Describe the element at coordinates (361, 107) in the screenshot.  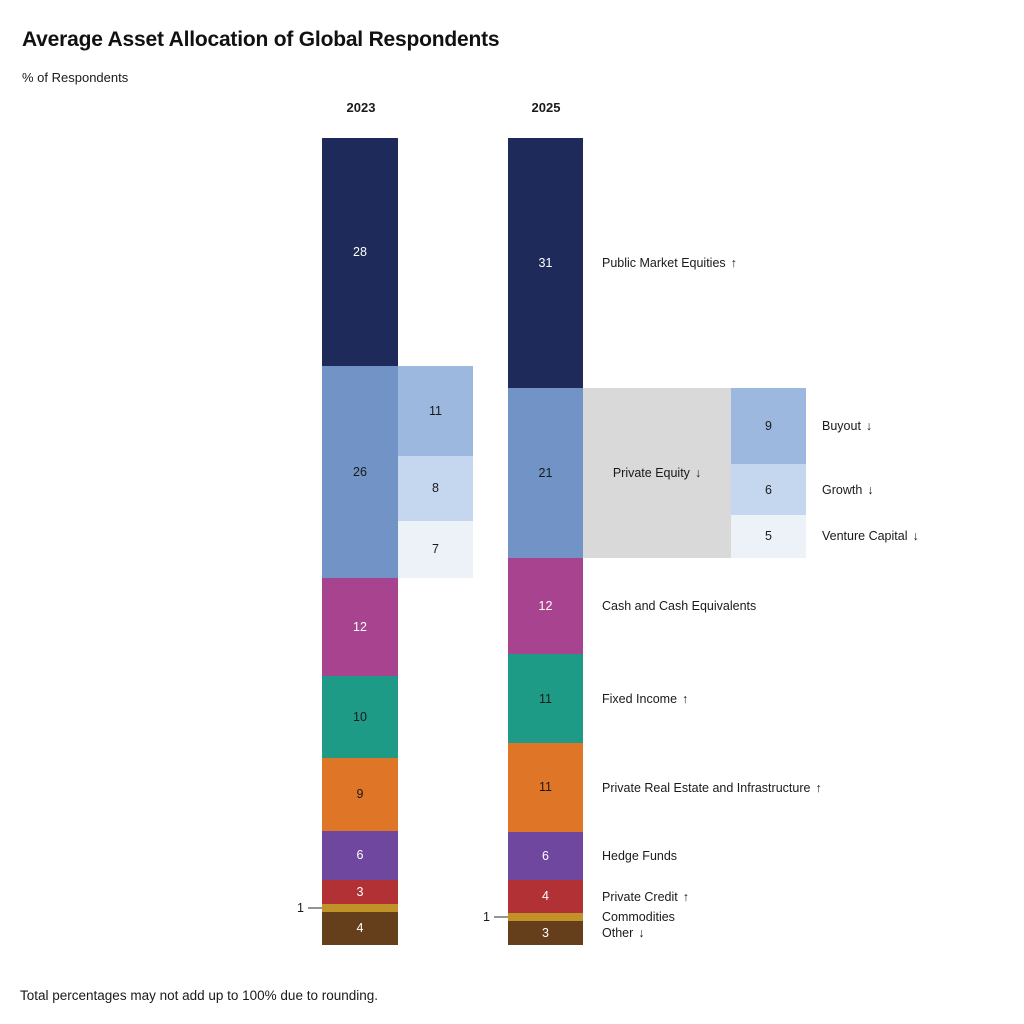
I see `column-header-2023: 2023` at that location.